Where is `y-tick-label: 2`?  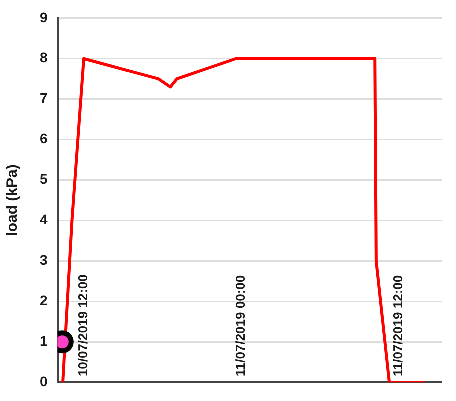
y-tick-label: 2 is located at coordinates (44, 300).